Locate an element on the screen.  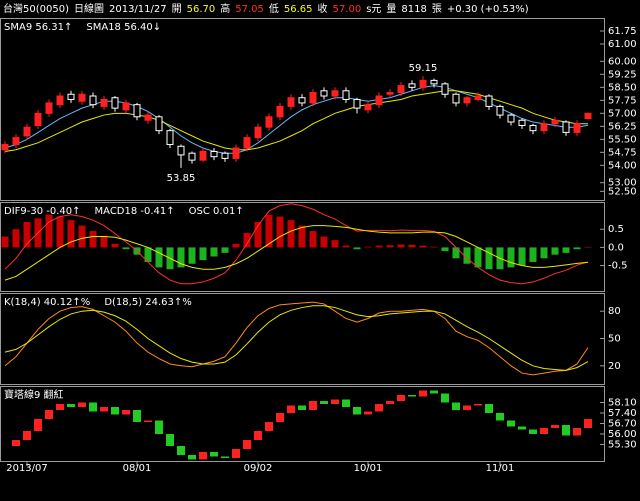
y-tick-label: 53.00 is located at coordinates (622, 183).